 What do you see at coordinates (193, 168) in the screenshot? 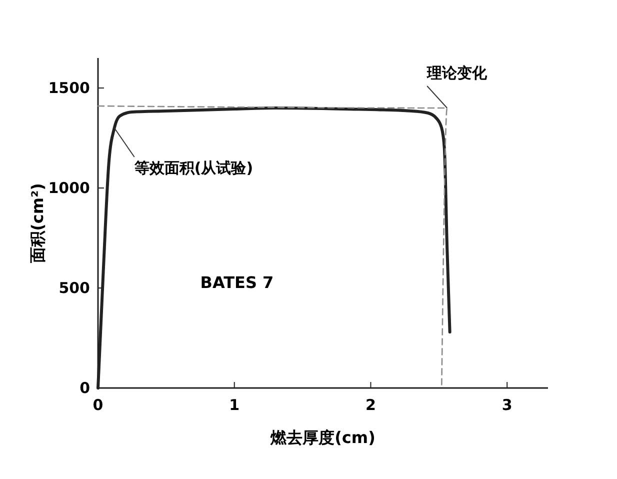
I see `annotation: 等效面积(从试验)` at bounding box center [193, 168].